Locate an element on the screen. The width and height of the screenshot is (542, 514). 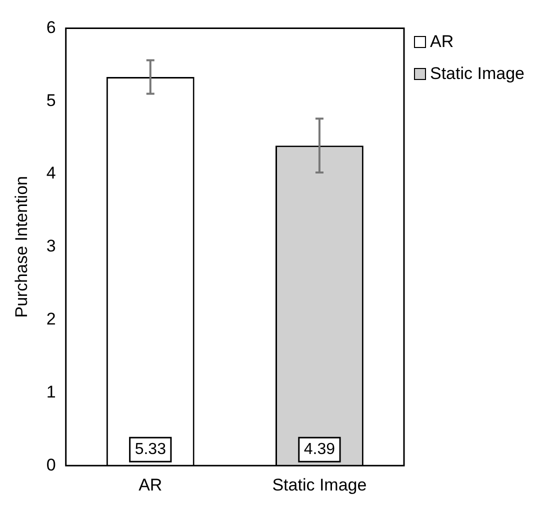
y-tick-label: 1 is located at coordinates (51, 392).